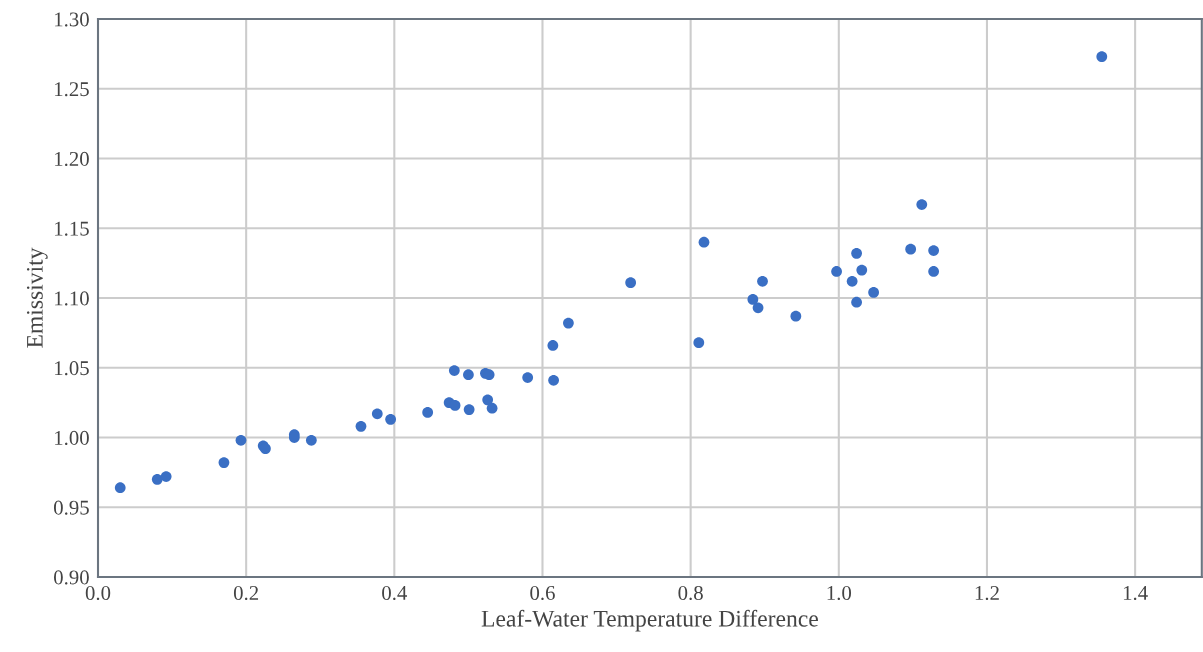 This screenshot has height=652, width=1203. What do you see at coordinates (72, 228) in the screenshot?
I see `y-tick-label: 1.15` at bounding box center [72, 228].